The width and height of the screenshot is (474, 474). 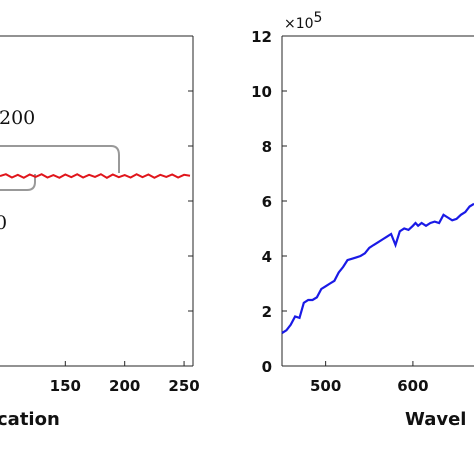 What do you see at coordinates (318, 18) in the screenshot?
I see `right-y-multiplier-exponent: 5` at bounding box center [318, 18].